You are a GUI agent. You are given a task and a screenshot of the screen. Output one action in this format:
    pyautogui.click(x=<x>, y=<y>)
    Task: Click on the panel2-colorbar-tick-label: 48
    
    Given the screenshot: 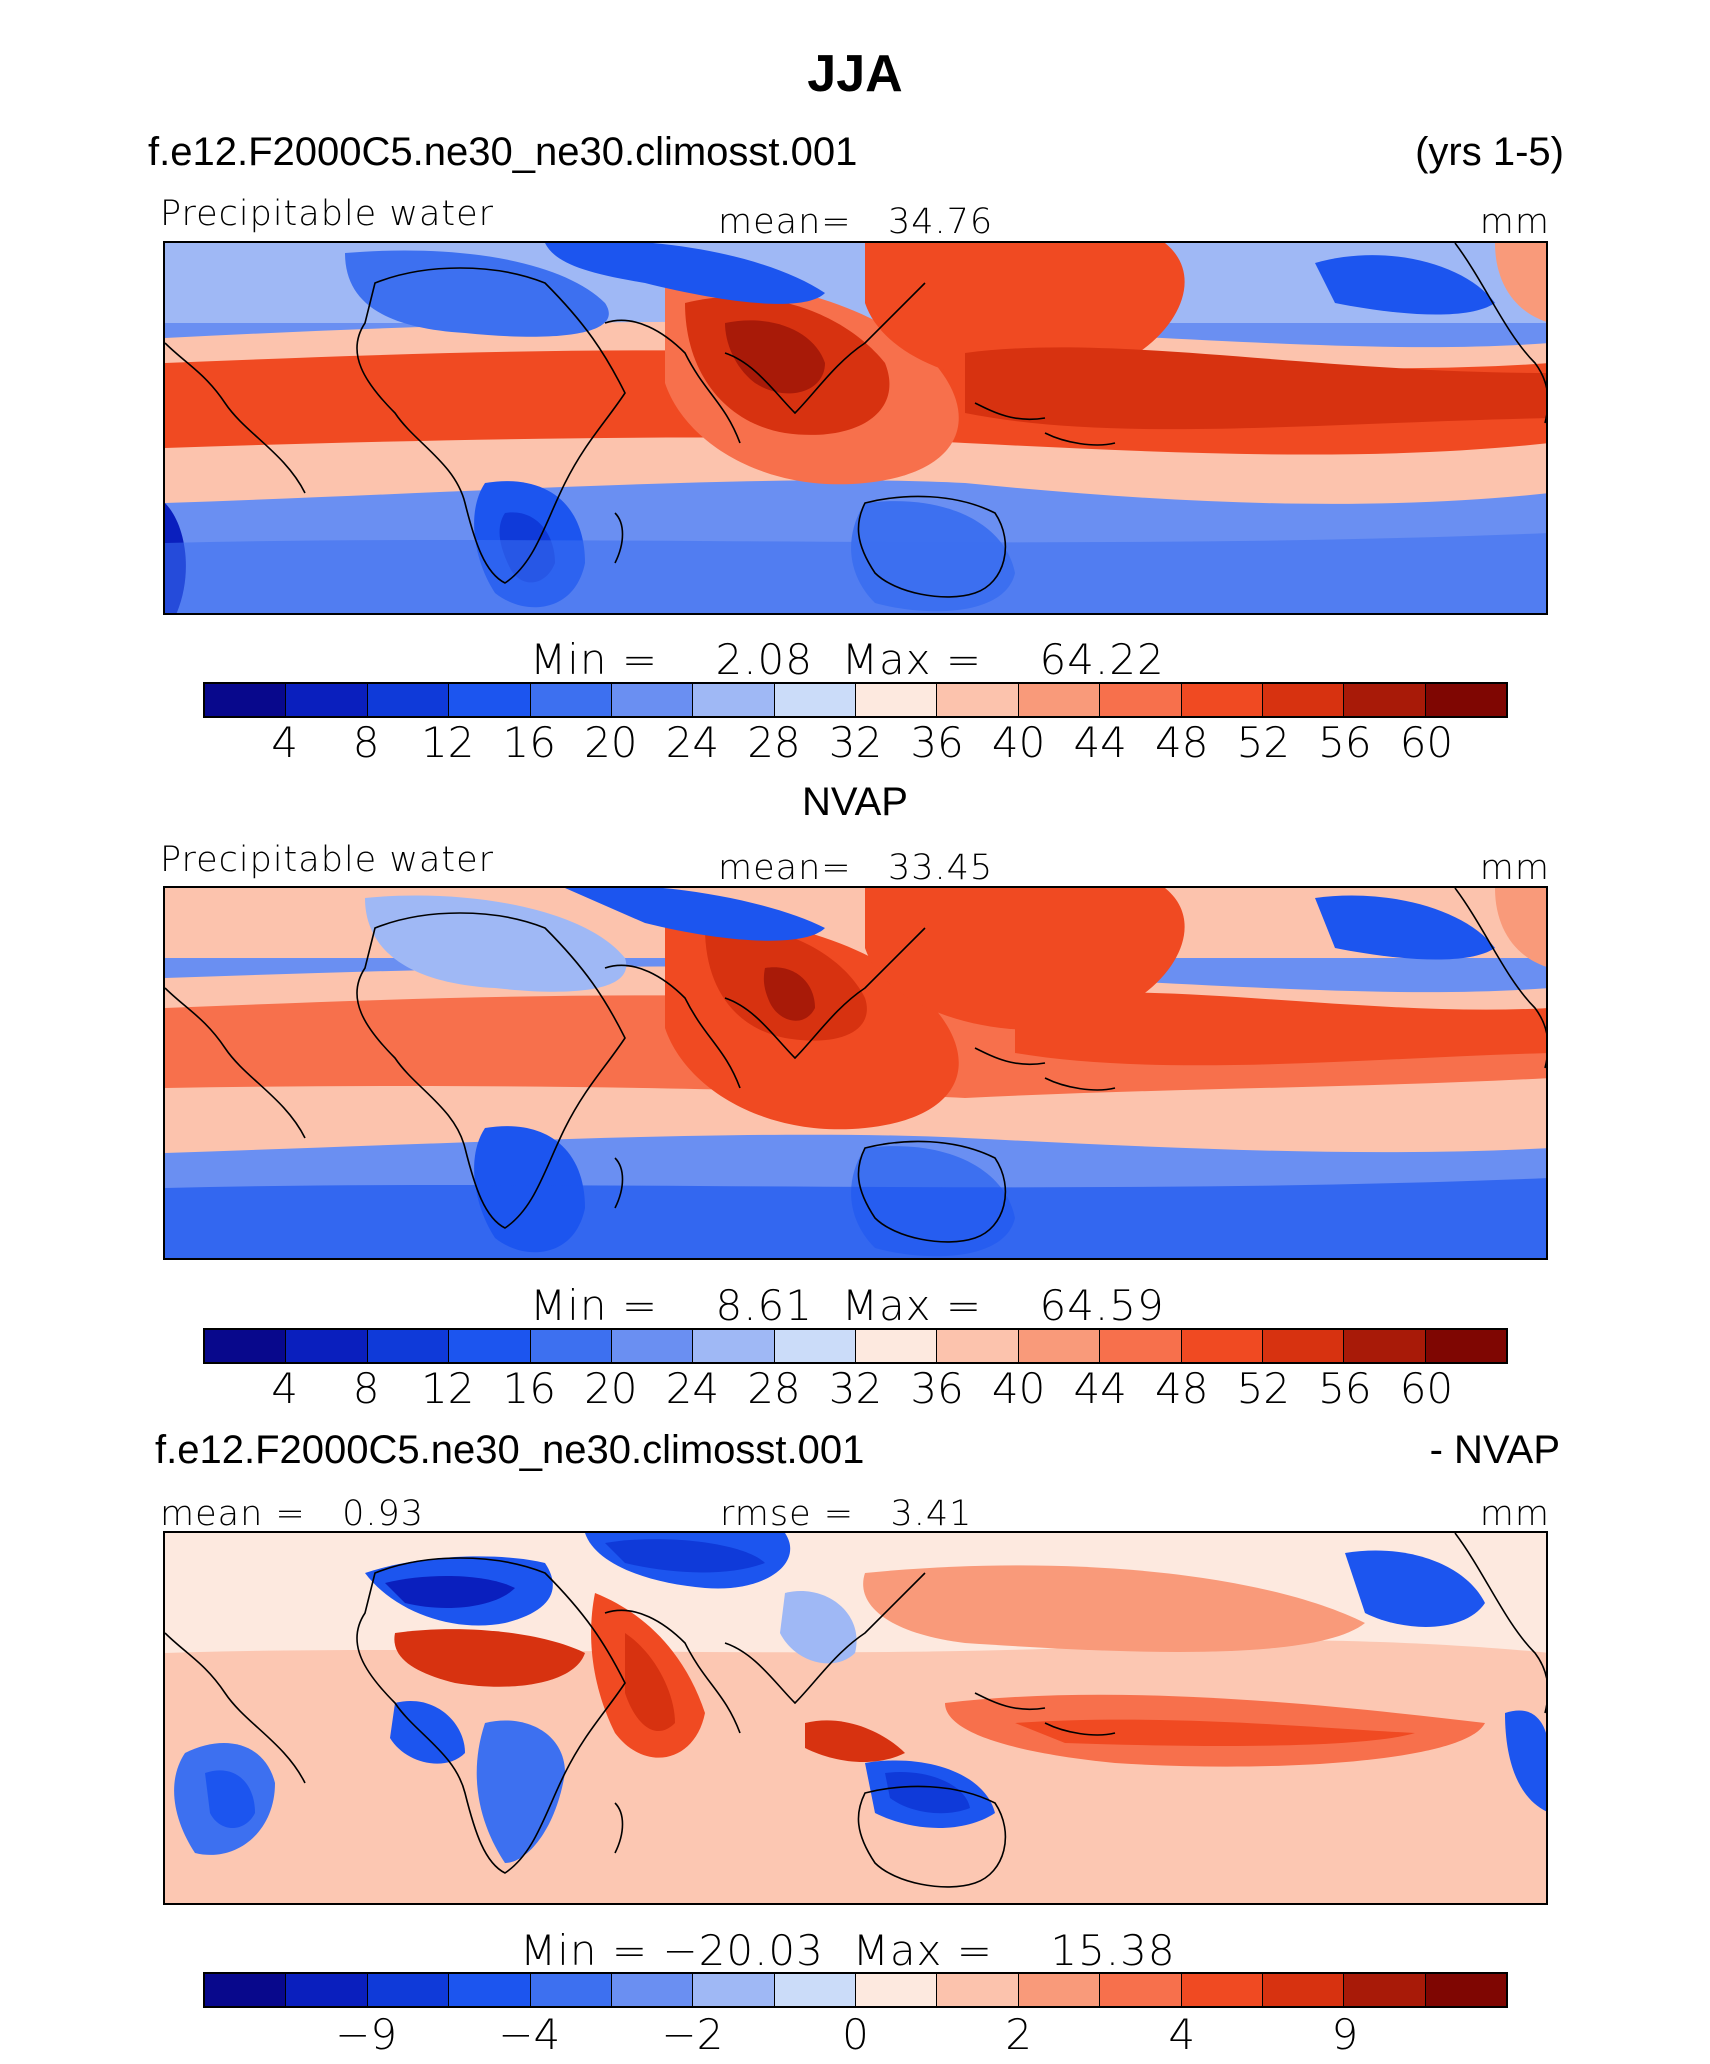 What is the action you would take?
    pyautogui.click(x=1182, y=1388)
    